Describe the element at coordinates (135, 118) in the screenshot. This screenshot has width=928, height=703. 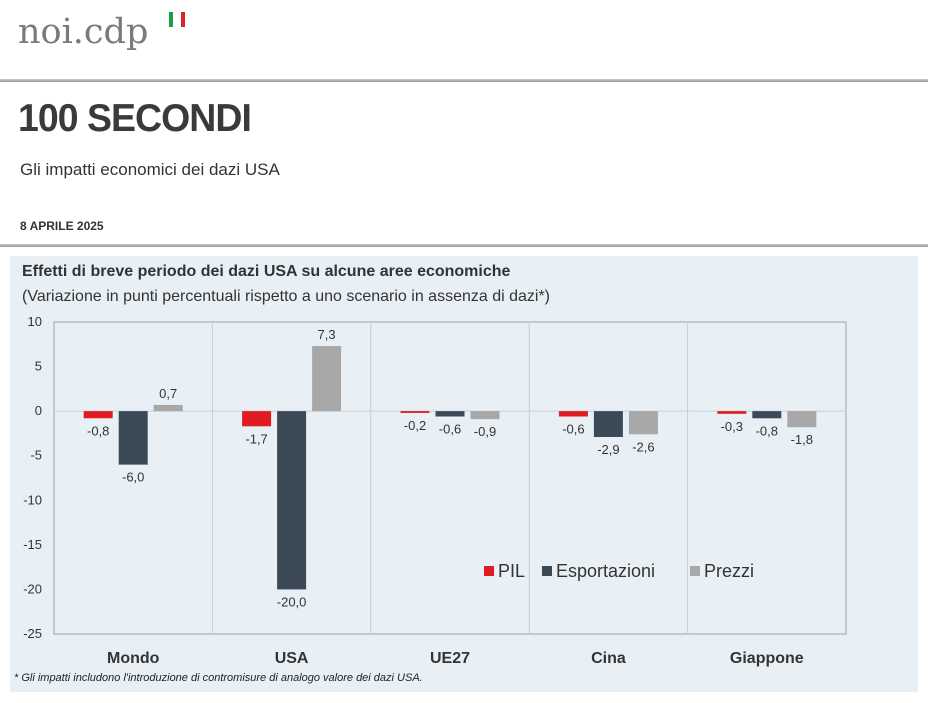
I see `page-title: 100 SECONDI` at that location.